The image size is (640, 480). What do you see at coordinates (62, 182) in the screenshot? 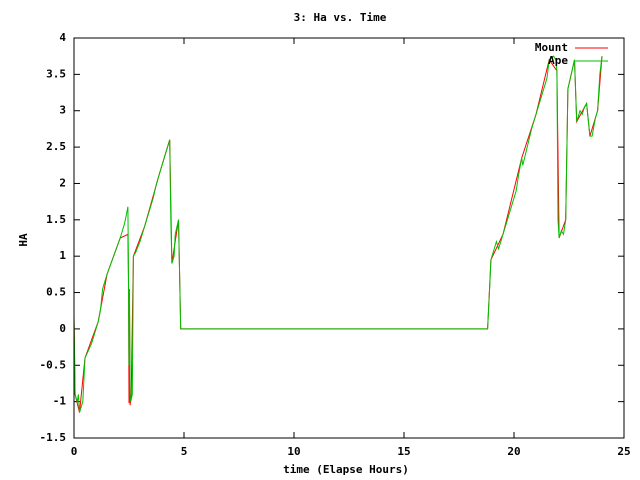
I see `y-tick-label: 2` at bounding box center [62, 182].